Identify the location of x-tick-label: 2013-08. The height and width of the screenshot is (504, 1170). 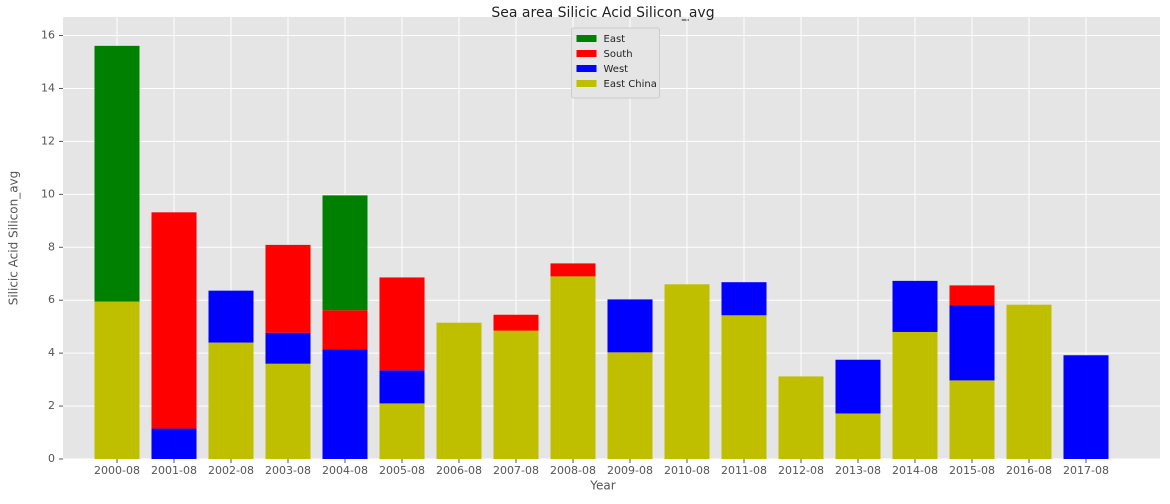
(858, 470).